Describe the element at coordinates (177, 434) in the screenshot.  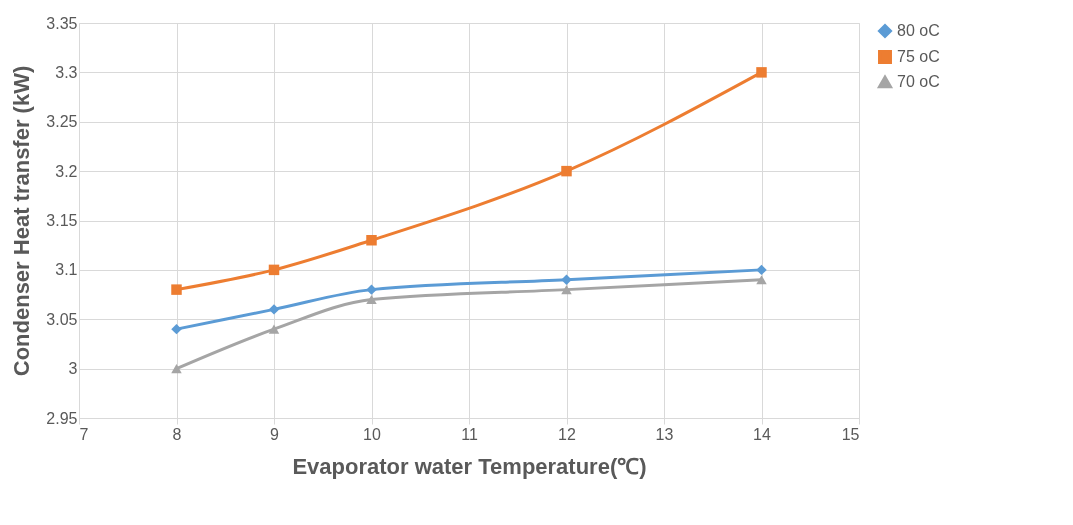
I see `x-tick-label: 8` at that location.